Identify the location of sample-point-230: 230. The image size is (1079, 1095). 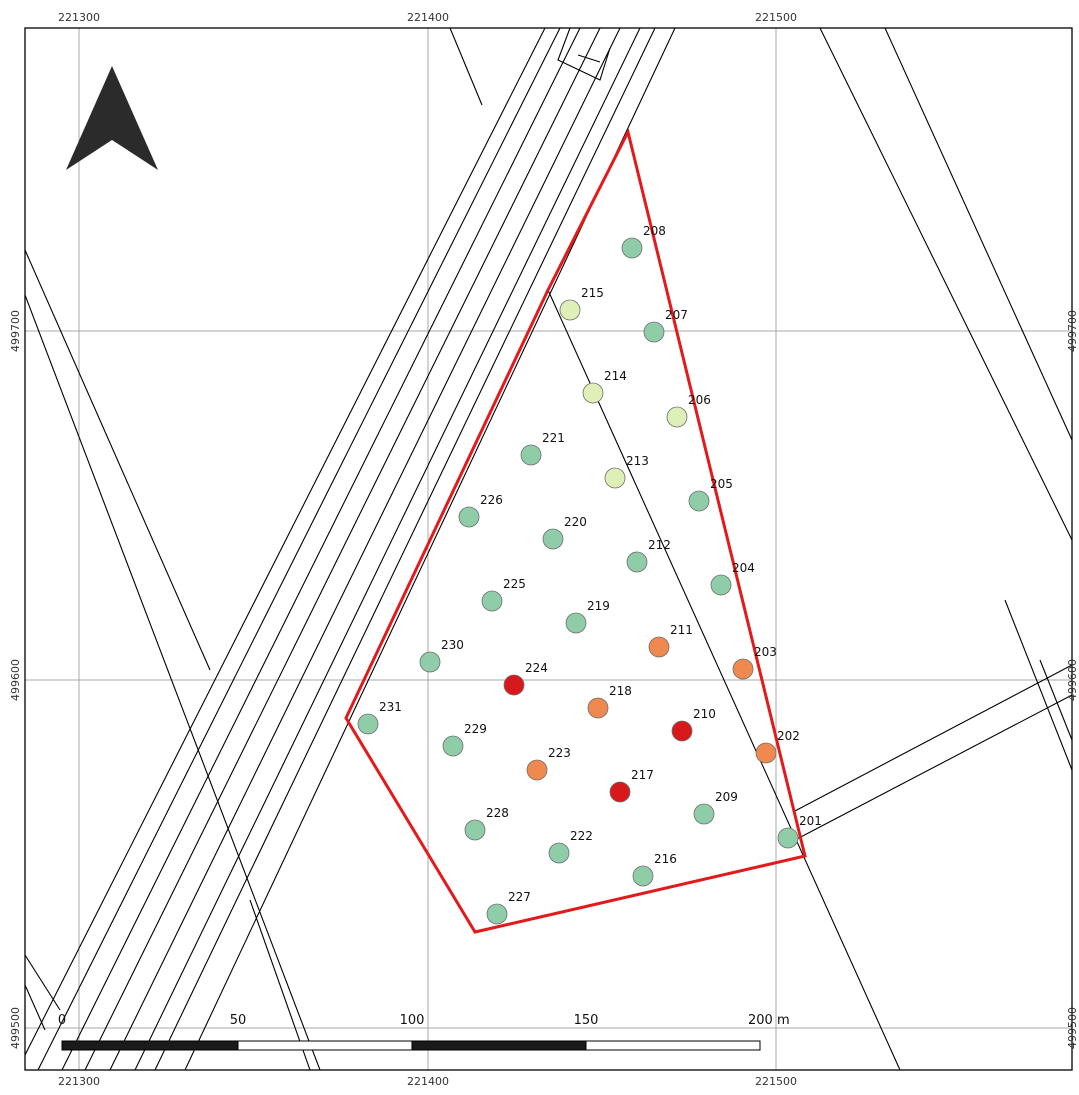
(441, 655).